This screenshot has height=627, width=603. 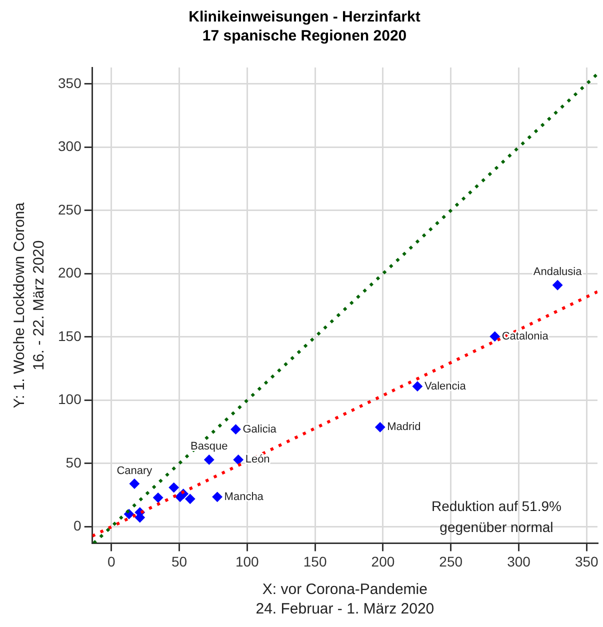 I want to click on x-tick-label: 100, so click(x=247, y=561).